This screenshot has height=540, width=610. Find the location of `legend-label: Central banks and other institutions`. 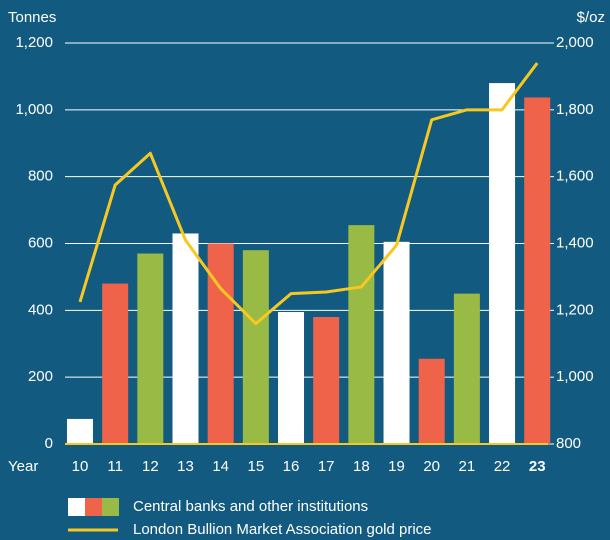

legend-label: Central banks and other institutions is located at coordinates (250, 506).